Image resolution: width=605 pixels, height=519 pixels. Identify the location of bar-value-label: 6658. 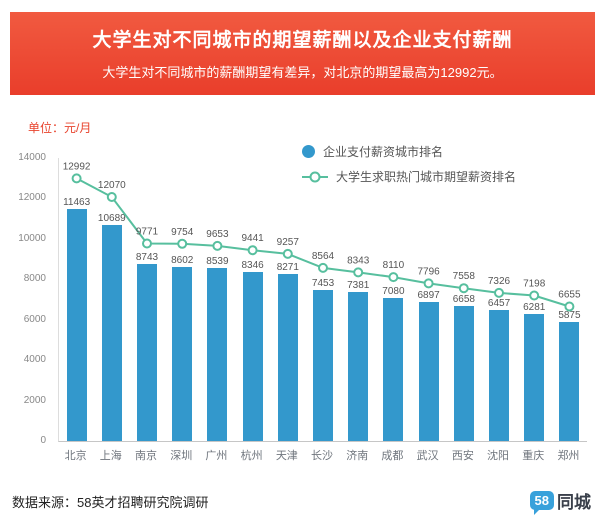
(463, 300).